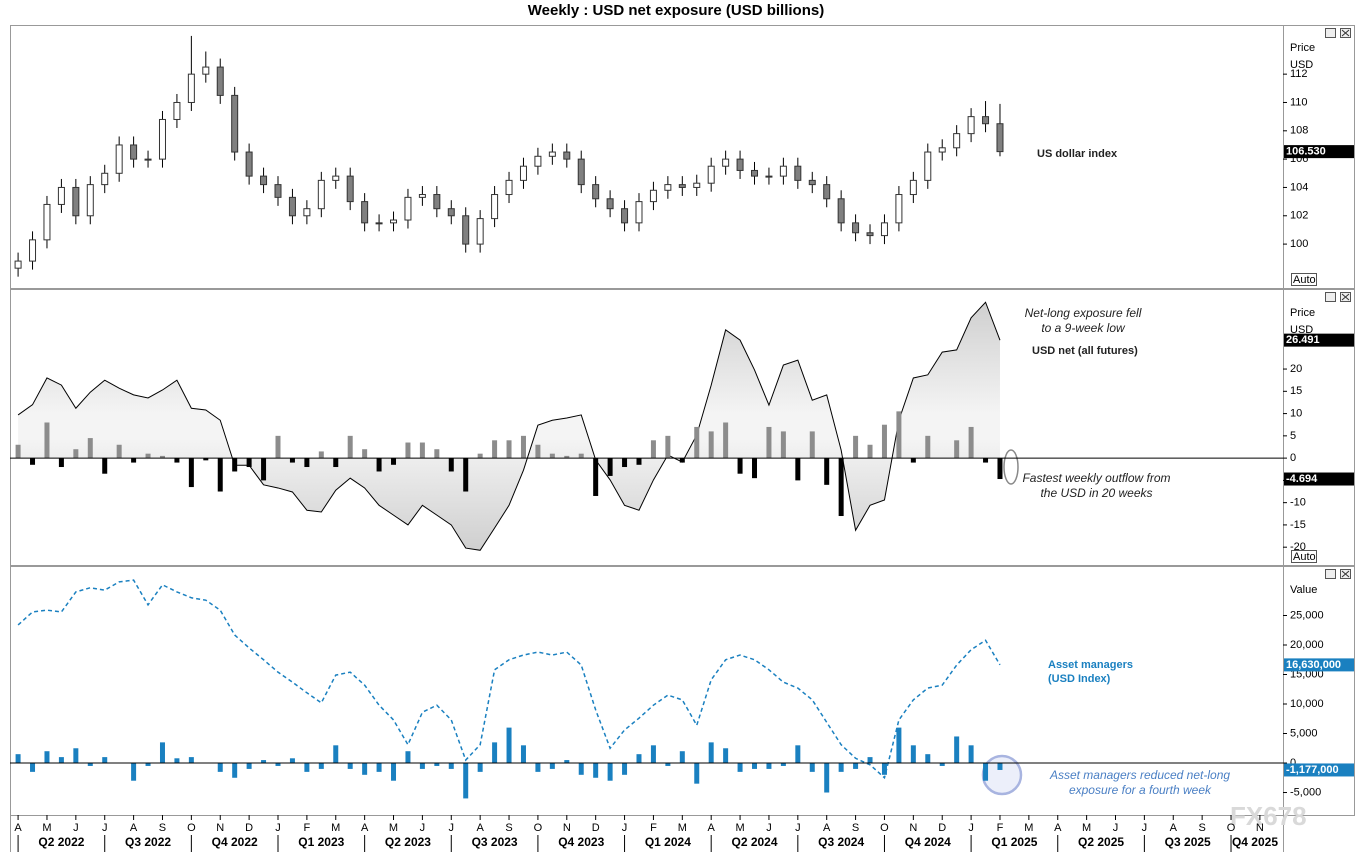 This screenshot has width=1355, height=852. Describe the element at coordinates (581, 842) in the screenshot. I see `quarter-label: Q4 2023` at that location.